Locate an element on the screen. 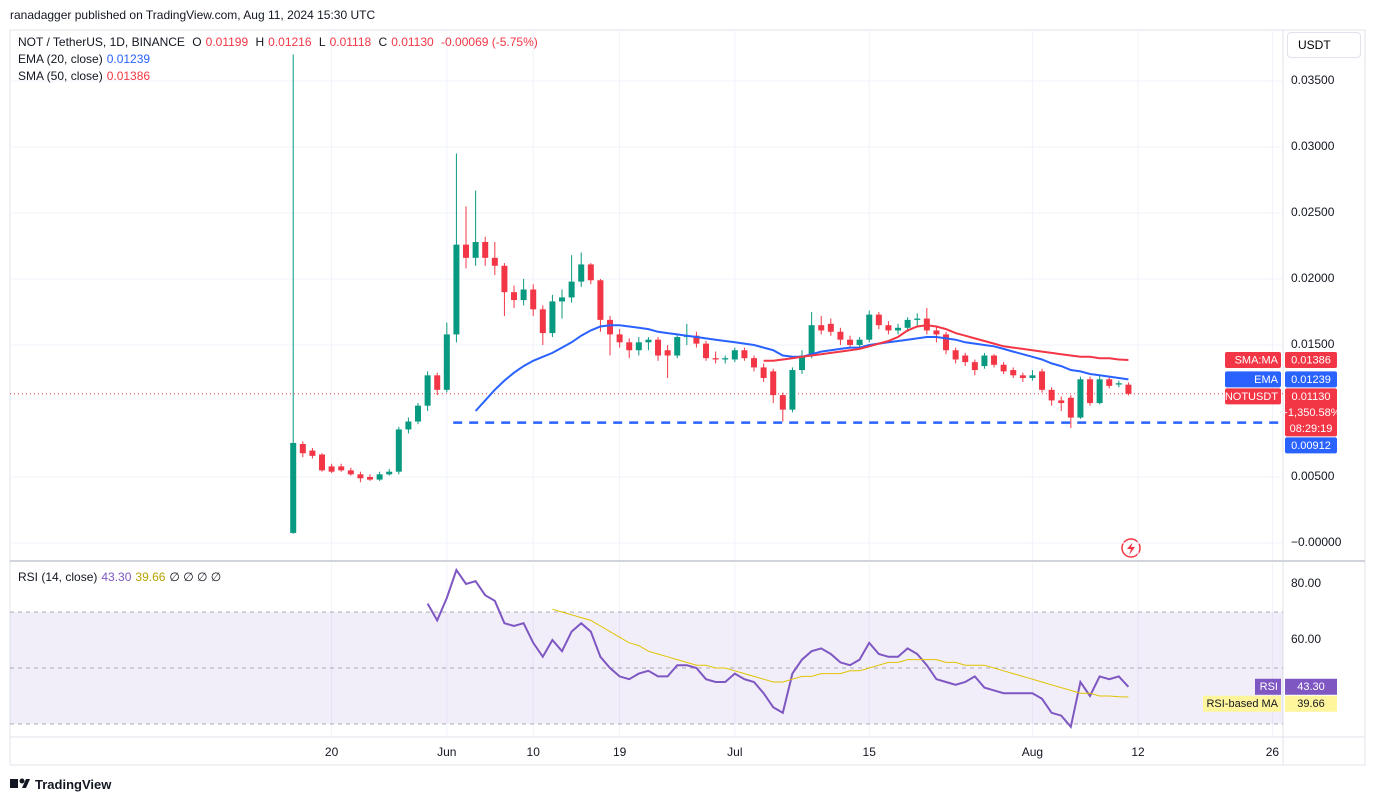 This screenshot has height=802, width=1374. tag-name: NOTUSDT is located at coordinates (1251, 397).